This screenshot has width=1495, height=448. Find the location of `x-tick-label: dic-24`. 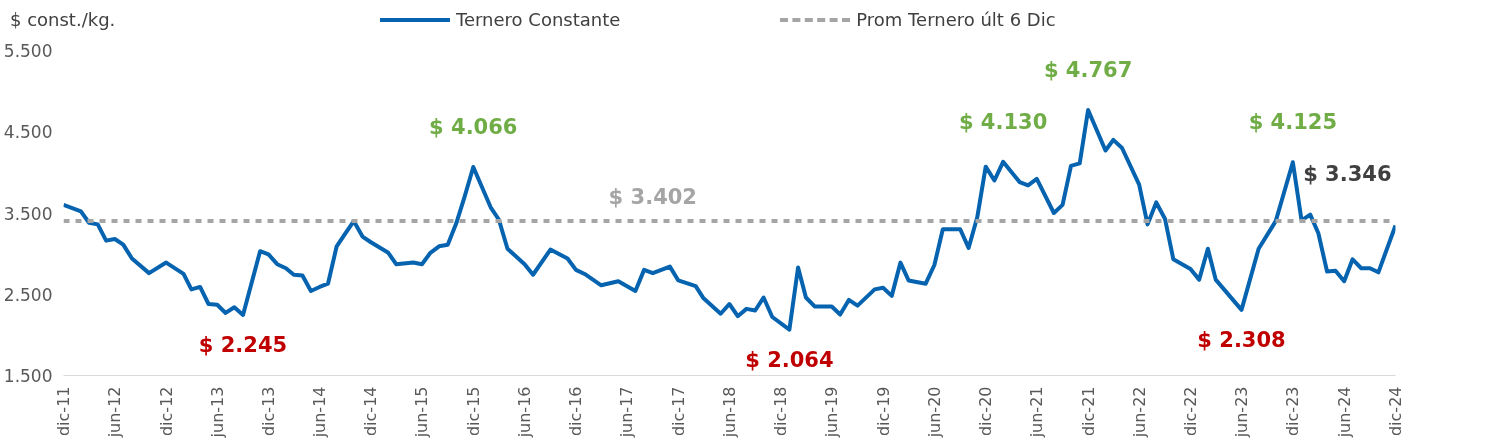

x-tick-label: dic-24 is located at coordinates (1395, 411).